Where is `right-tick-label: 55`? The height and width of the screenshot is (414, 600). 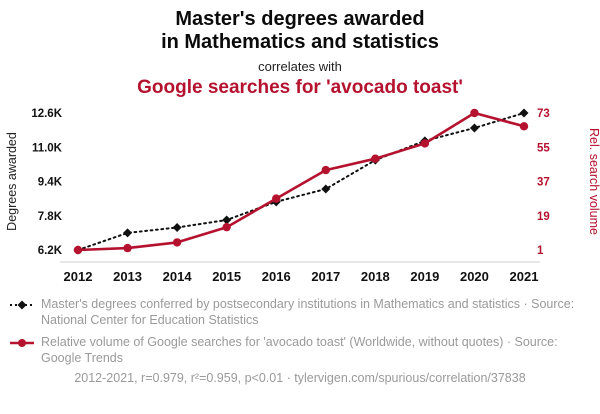
right-tick-label: 55 is located at coordinates (543, 148).